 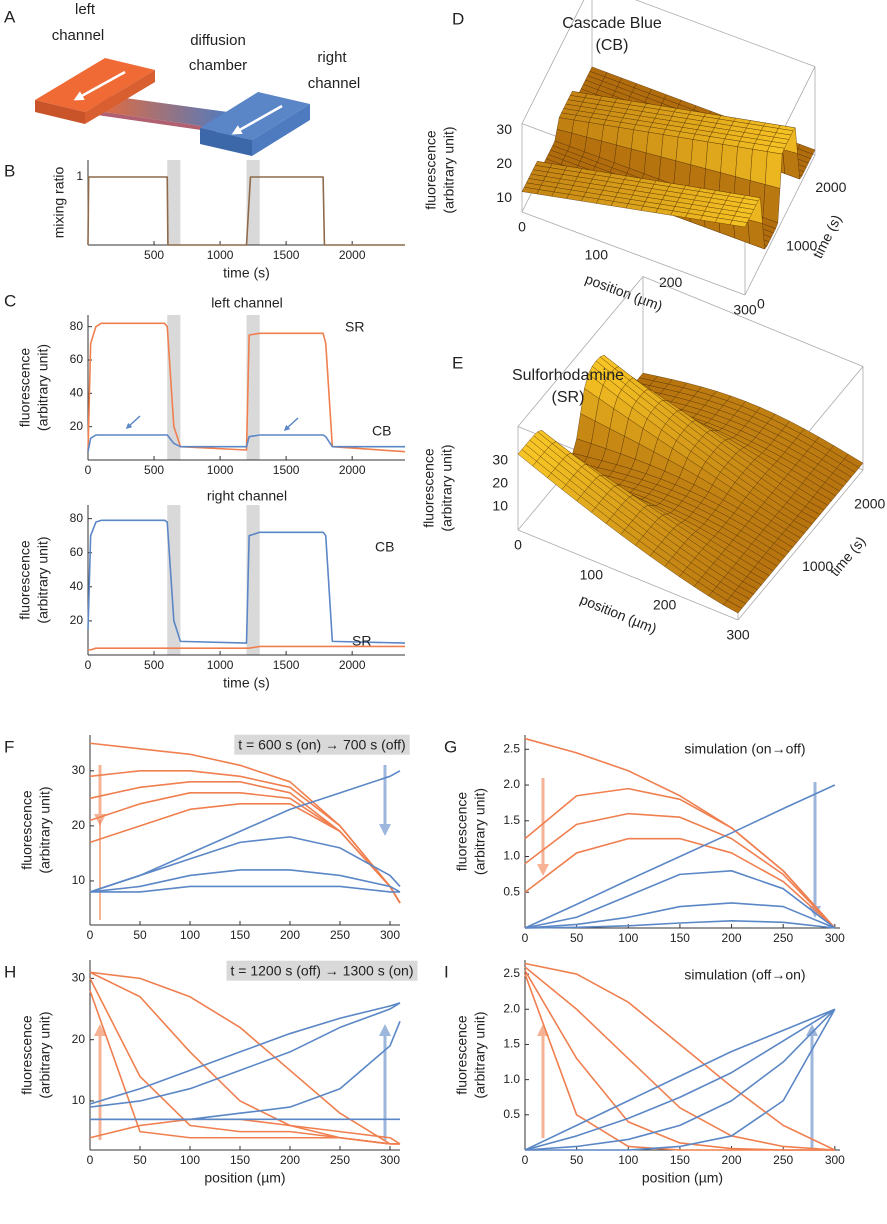 What do you see at coordinates (291, 424) in the screenshot?
I see `arrow` at bounding box center [291, 424].